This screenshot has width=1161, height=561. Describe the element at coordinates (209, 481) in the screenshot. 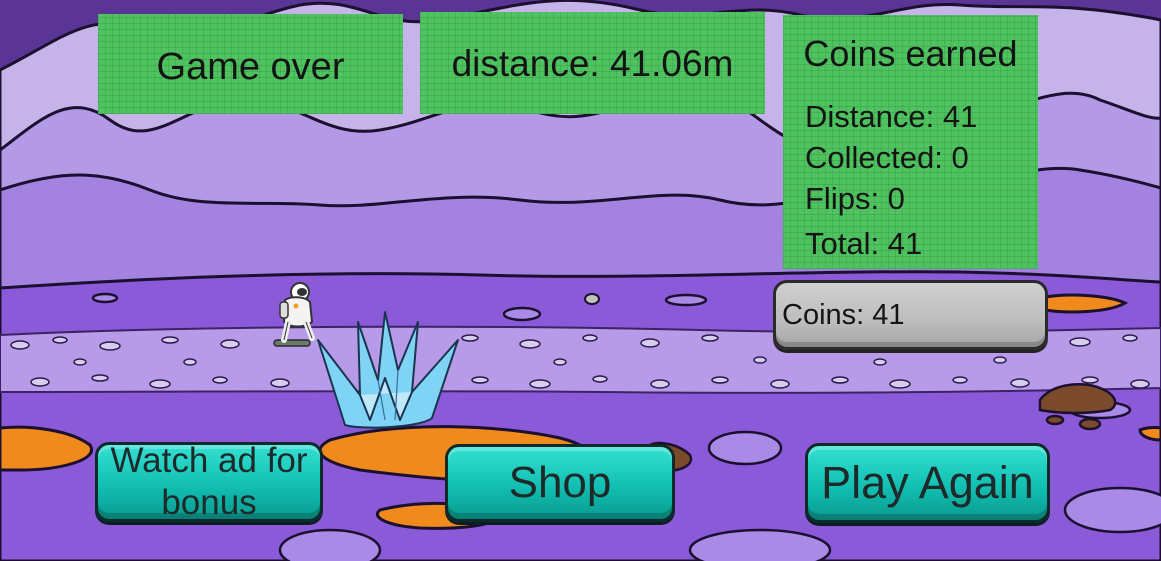

I see `watch-ad-button: Watch ad for bonus` at that location.